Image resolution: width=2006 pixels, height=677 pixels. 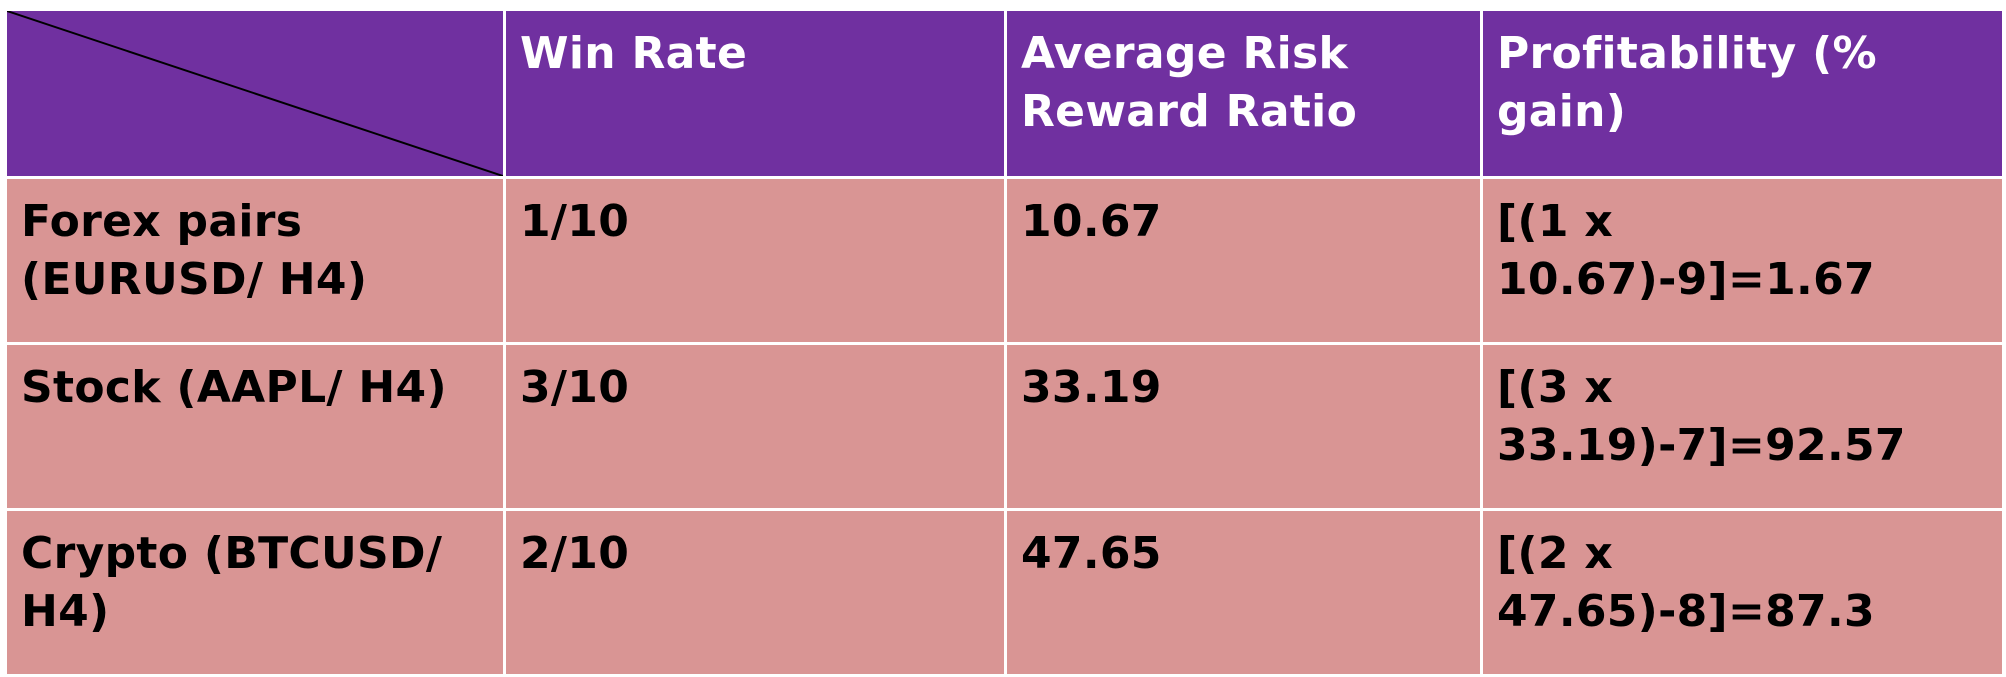 I want to click on win-rate-cell: 1/10, so click(x=755, y=260).